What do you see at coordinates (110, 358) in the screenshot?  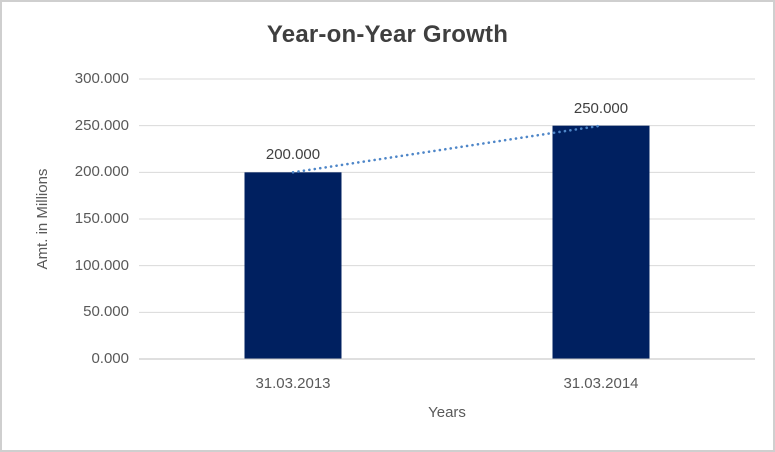 I see `y-tick-label: 0.000` at bounding box center [110, 358].